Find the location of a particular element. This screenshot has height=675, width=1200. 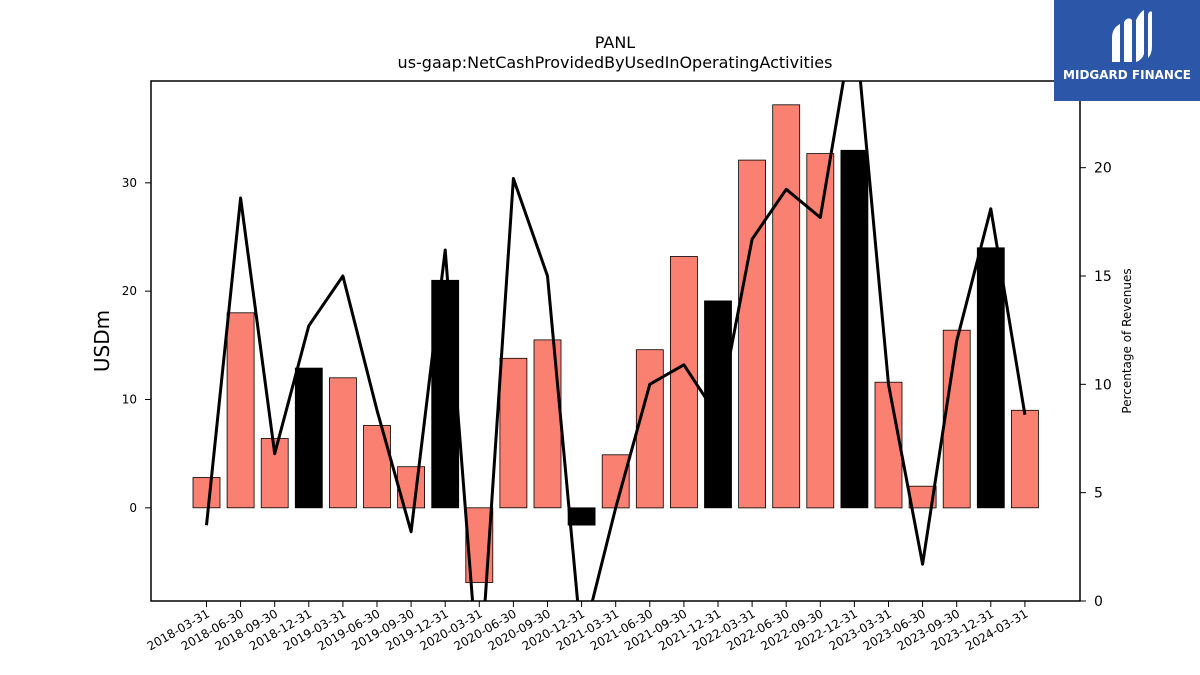

y-tick-label: 10 is located at coordinates (129, 400).